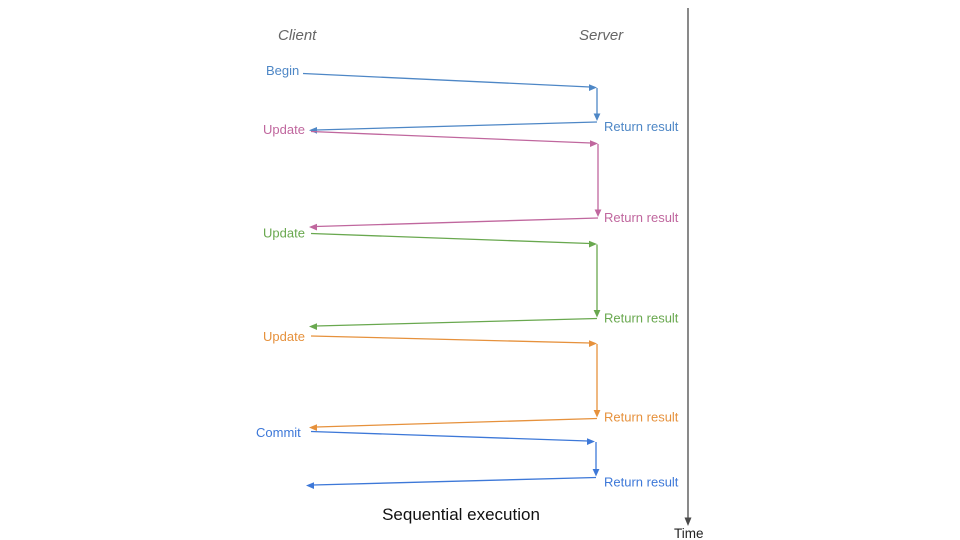 This screenshot has width=960, height=540. I want to click on time-axis-label: Time, so click(689, 533).